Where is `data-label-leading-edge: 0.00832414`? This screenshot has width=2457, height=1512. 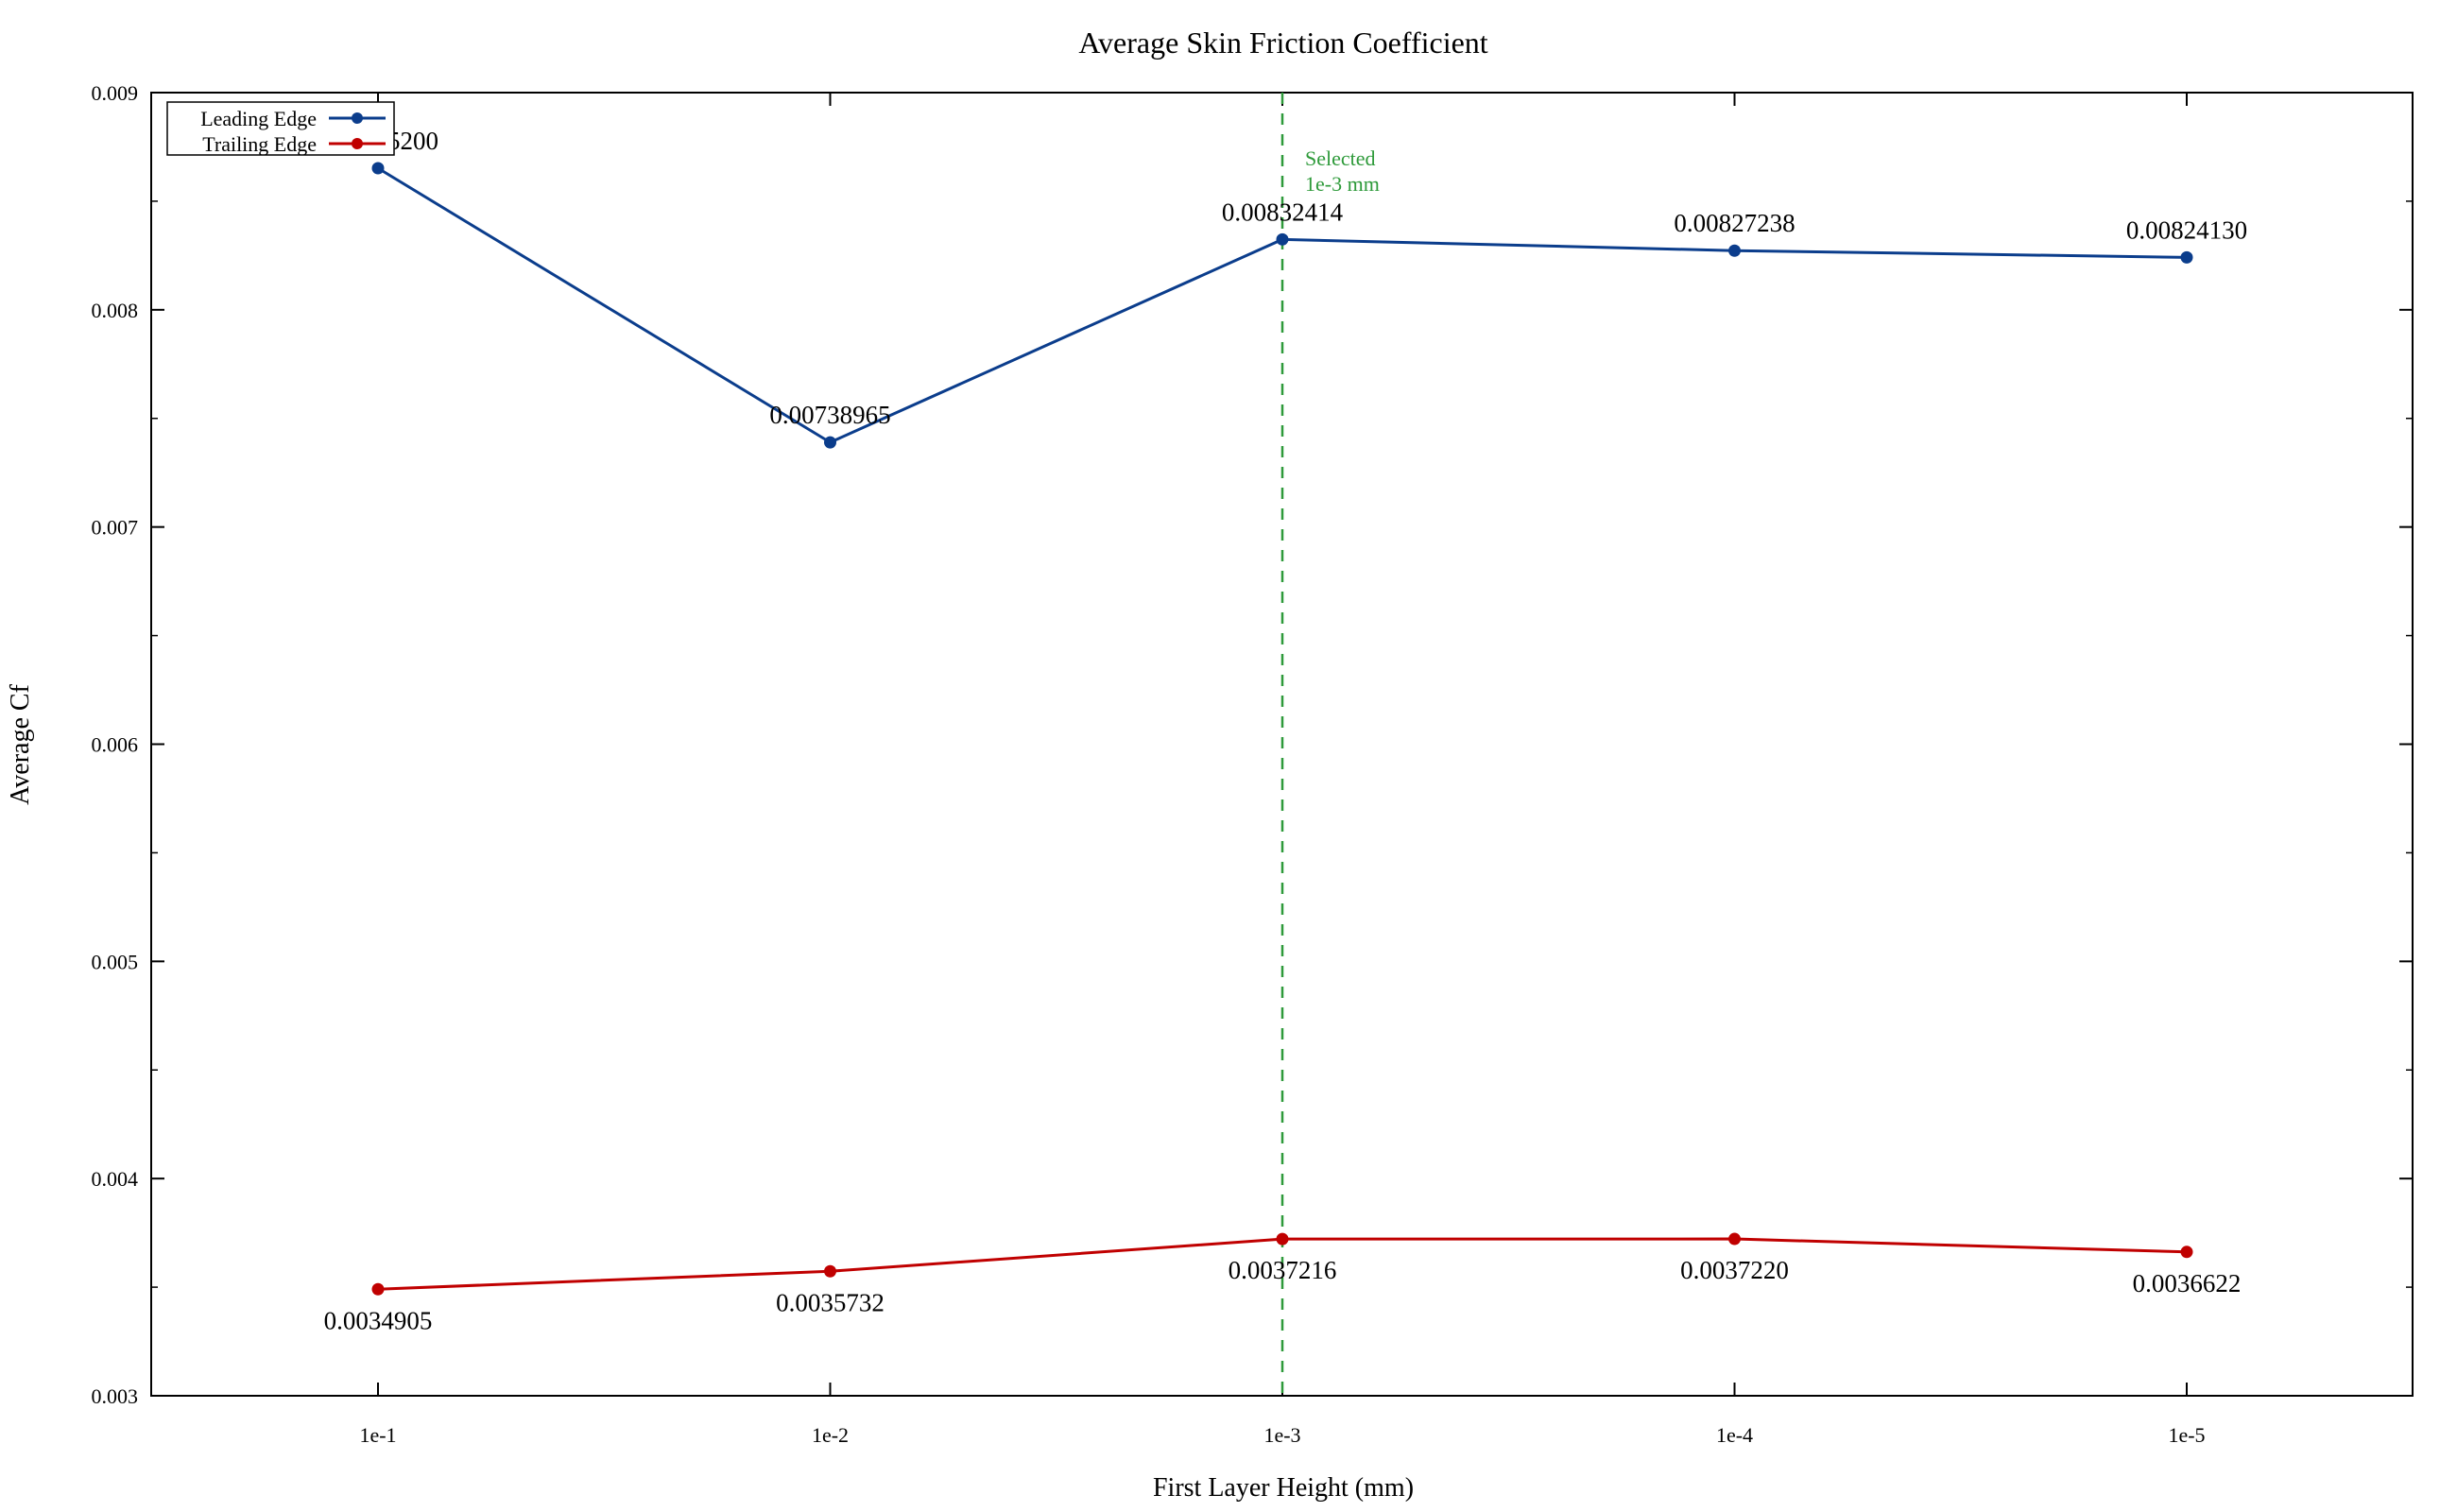
data-label-leading-edge: 0.00832414 is located at coordinates (1283, 212).